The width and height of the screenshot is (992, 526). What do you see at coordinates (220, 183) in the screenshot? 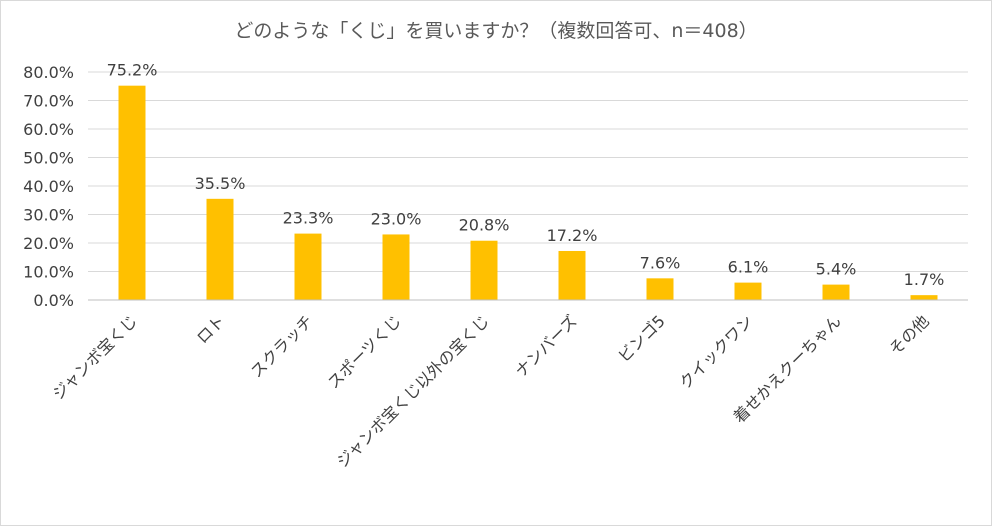
I see `data-label: 35.5%` at bounding box center [220, 183].